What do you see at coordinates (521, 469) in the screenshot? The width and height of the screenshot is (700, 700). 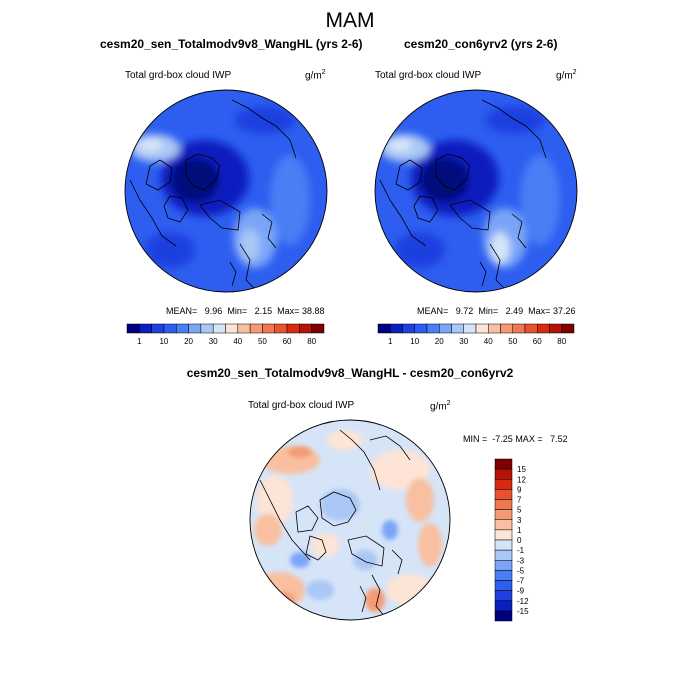 I see `colorbar-tick-label: 15` at bounding box center [521, 469].